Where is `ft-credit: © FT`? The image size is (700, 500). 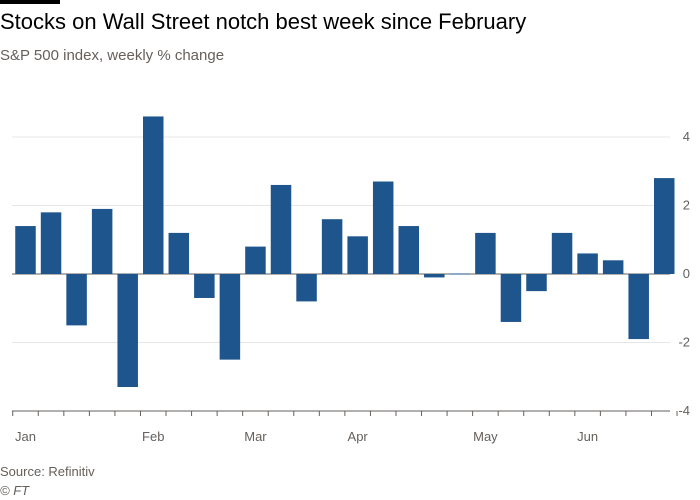
ft-credit: © FT is located at coordinates (15, 490).